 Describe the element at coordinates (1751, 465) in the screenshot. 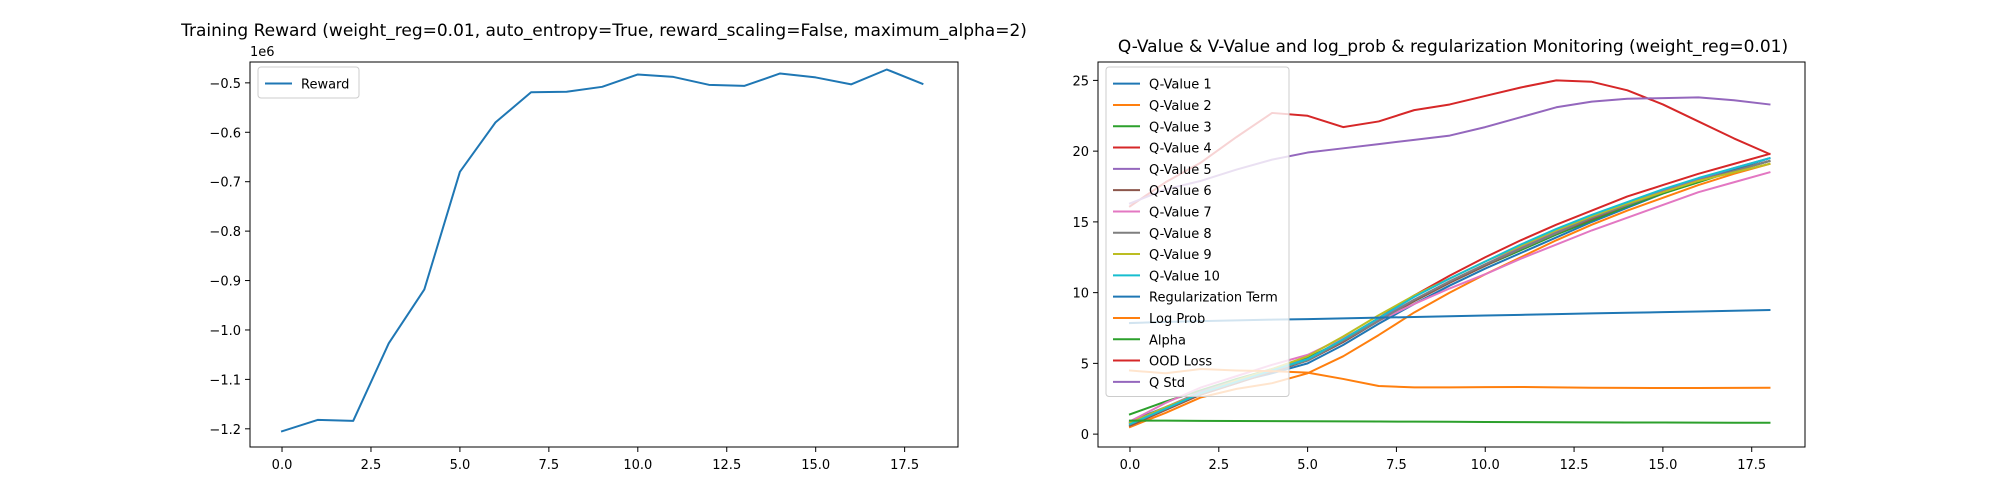

I see `monitoring-x-tick-label: 17.5` at that location.